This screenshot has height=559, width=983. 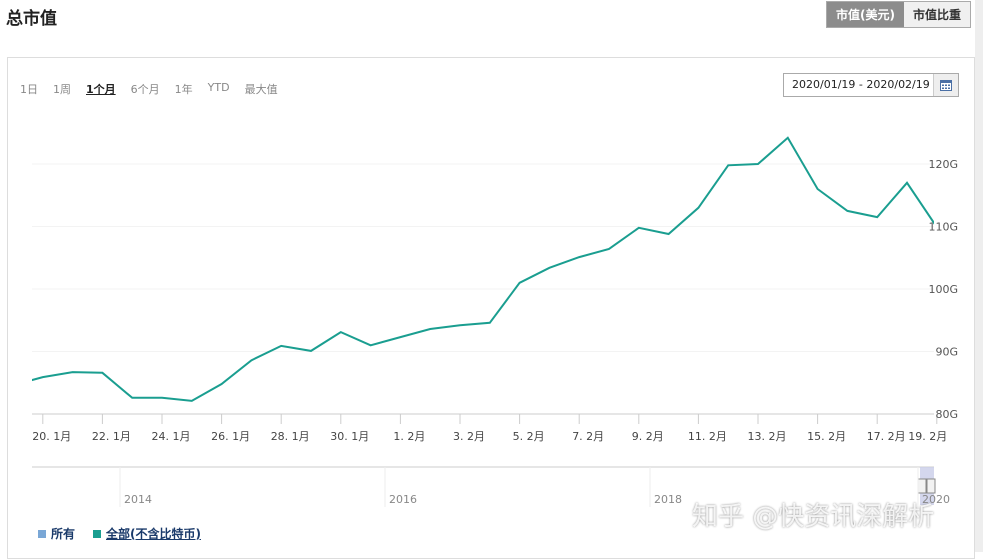 I want to click on x-tick-label: 28. 1月, so click(x=290, y=436).